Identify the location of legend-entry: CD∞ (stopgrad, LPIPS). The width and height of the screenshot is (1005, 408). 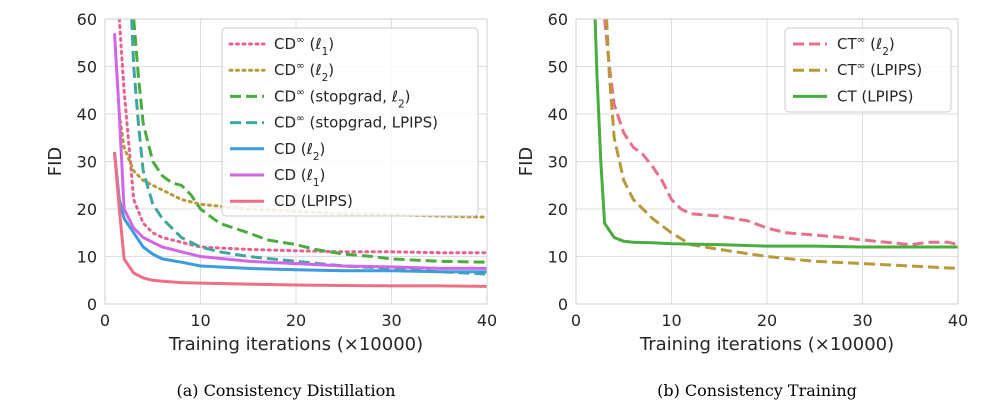
(356, 122).